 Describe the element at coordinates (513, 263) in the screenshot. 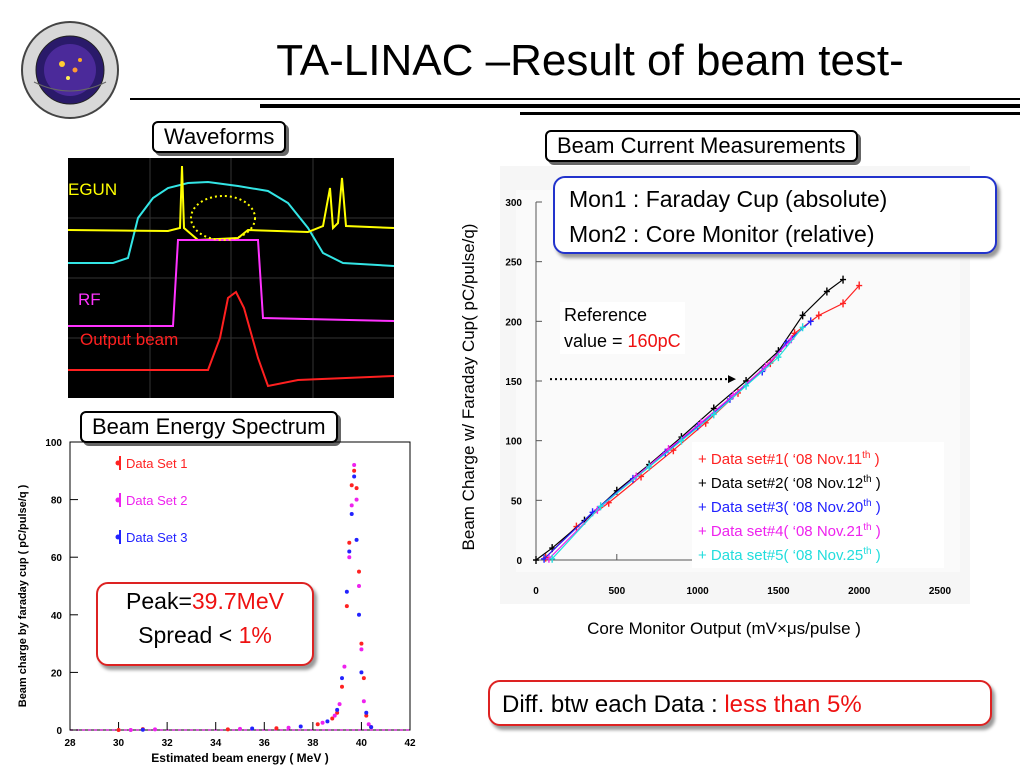

I see `y-tick-label: 250` at that location.